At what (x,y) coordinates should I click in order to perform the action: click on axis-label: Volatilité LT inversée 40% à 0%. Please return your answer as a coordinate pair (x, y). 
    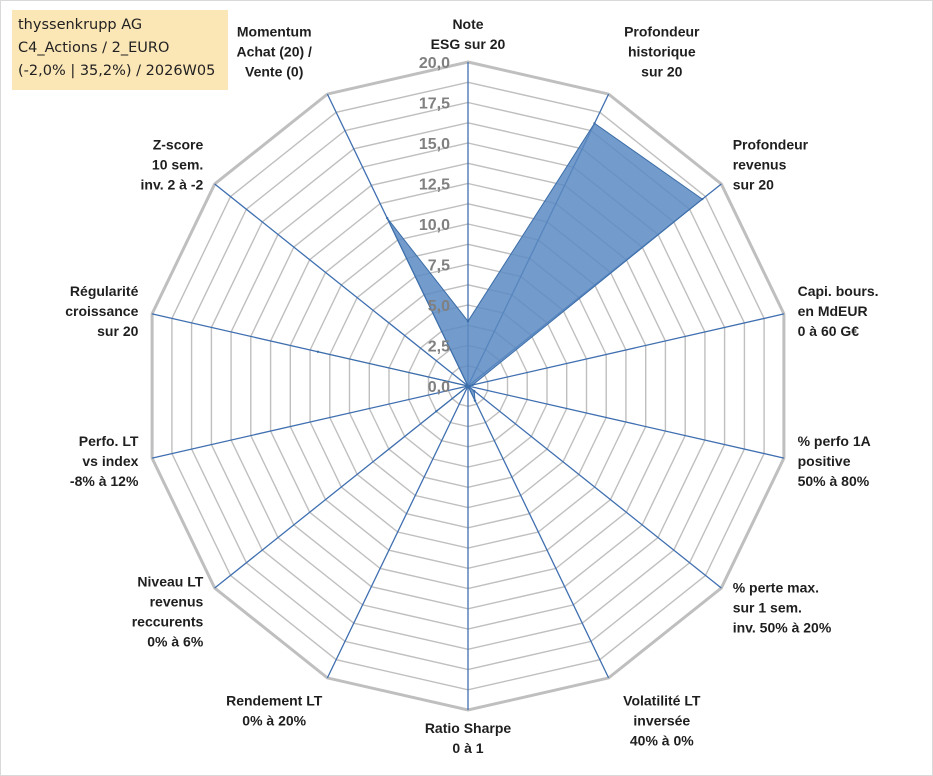
    Looking at the image, I should click on (662, 721).